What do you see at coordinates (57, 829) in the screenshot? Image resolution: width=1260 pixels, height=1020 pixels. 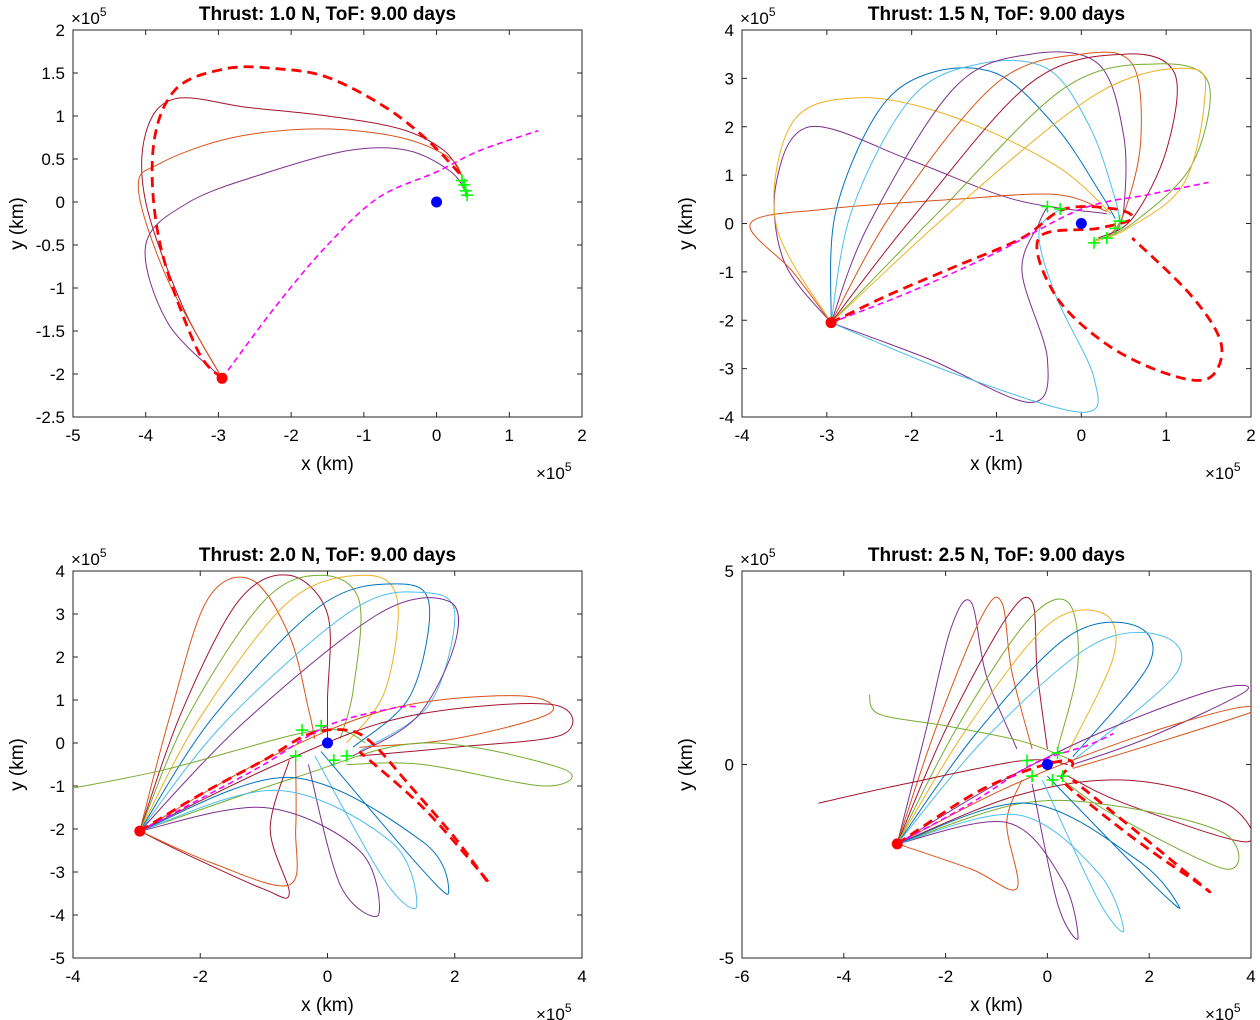 I see `y-tick-label: -2` at bounding box center [57, 829].